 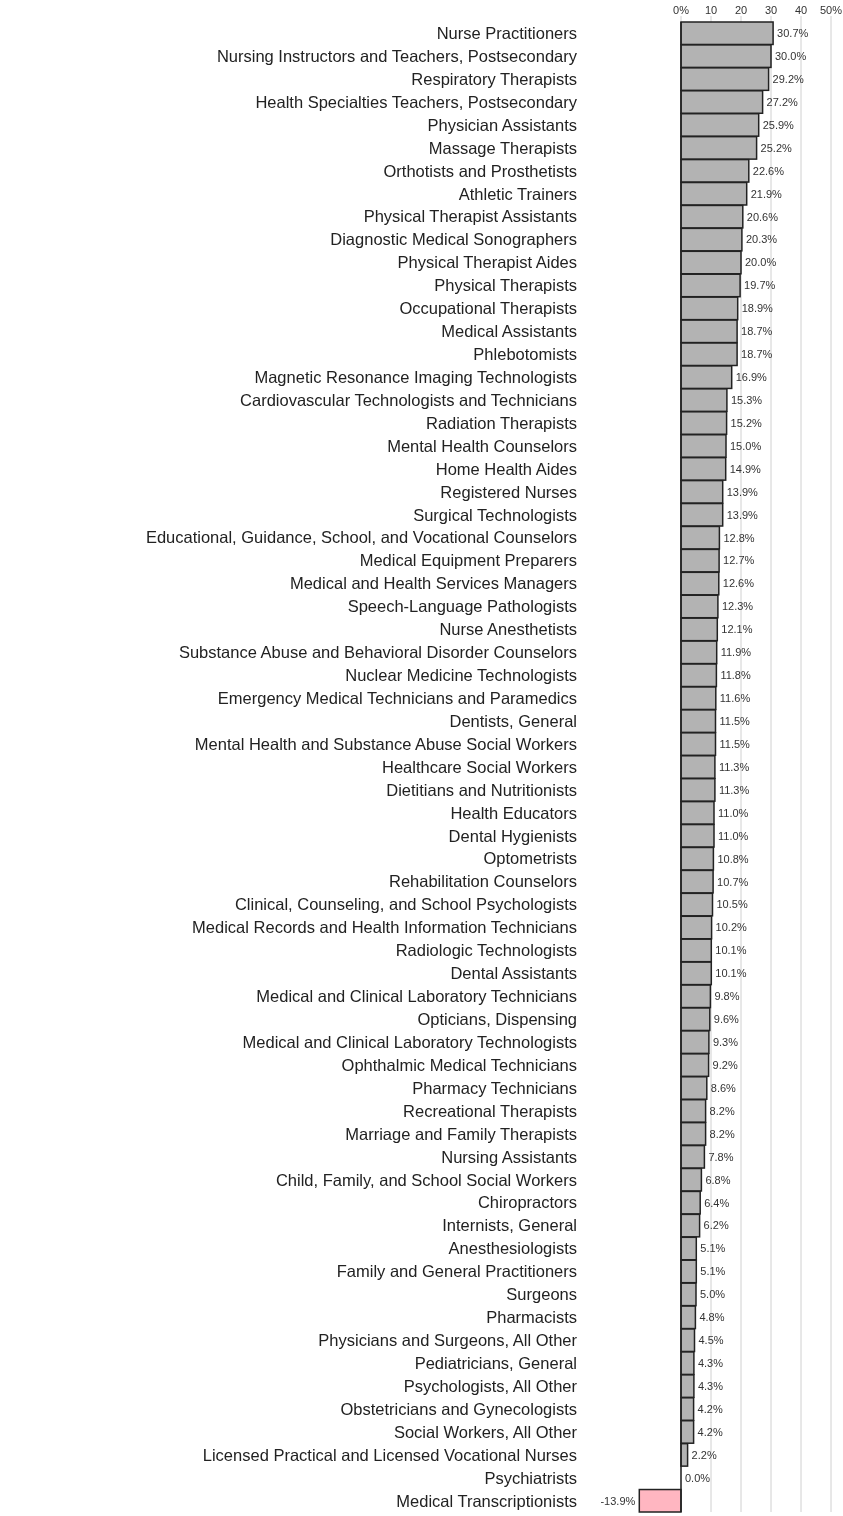 What do you see at coordinates (771, 10) in the screenshot?
I see `x-tick-label: 30` at bounding box center [771, 10].